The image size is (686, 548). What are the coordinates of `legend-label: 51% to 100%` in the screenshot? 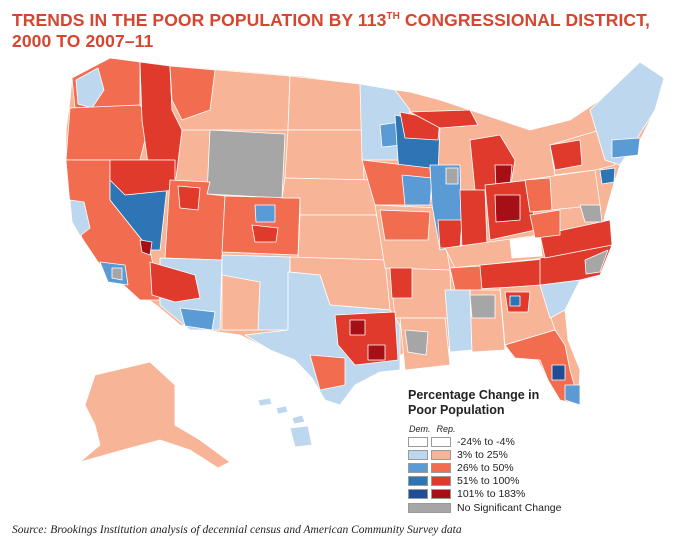 It's located at (488, 481).